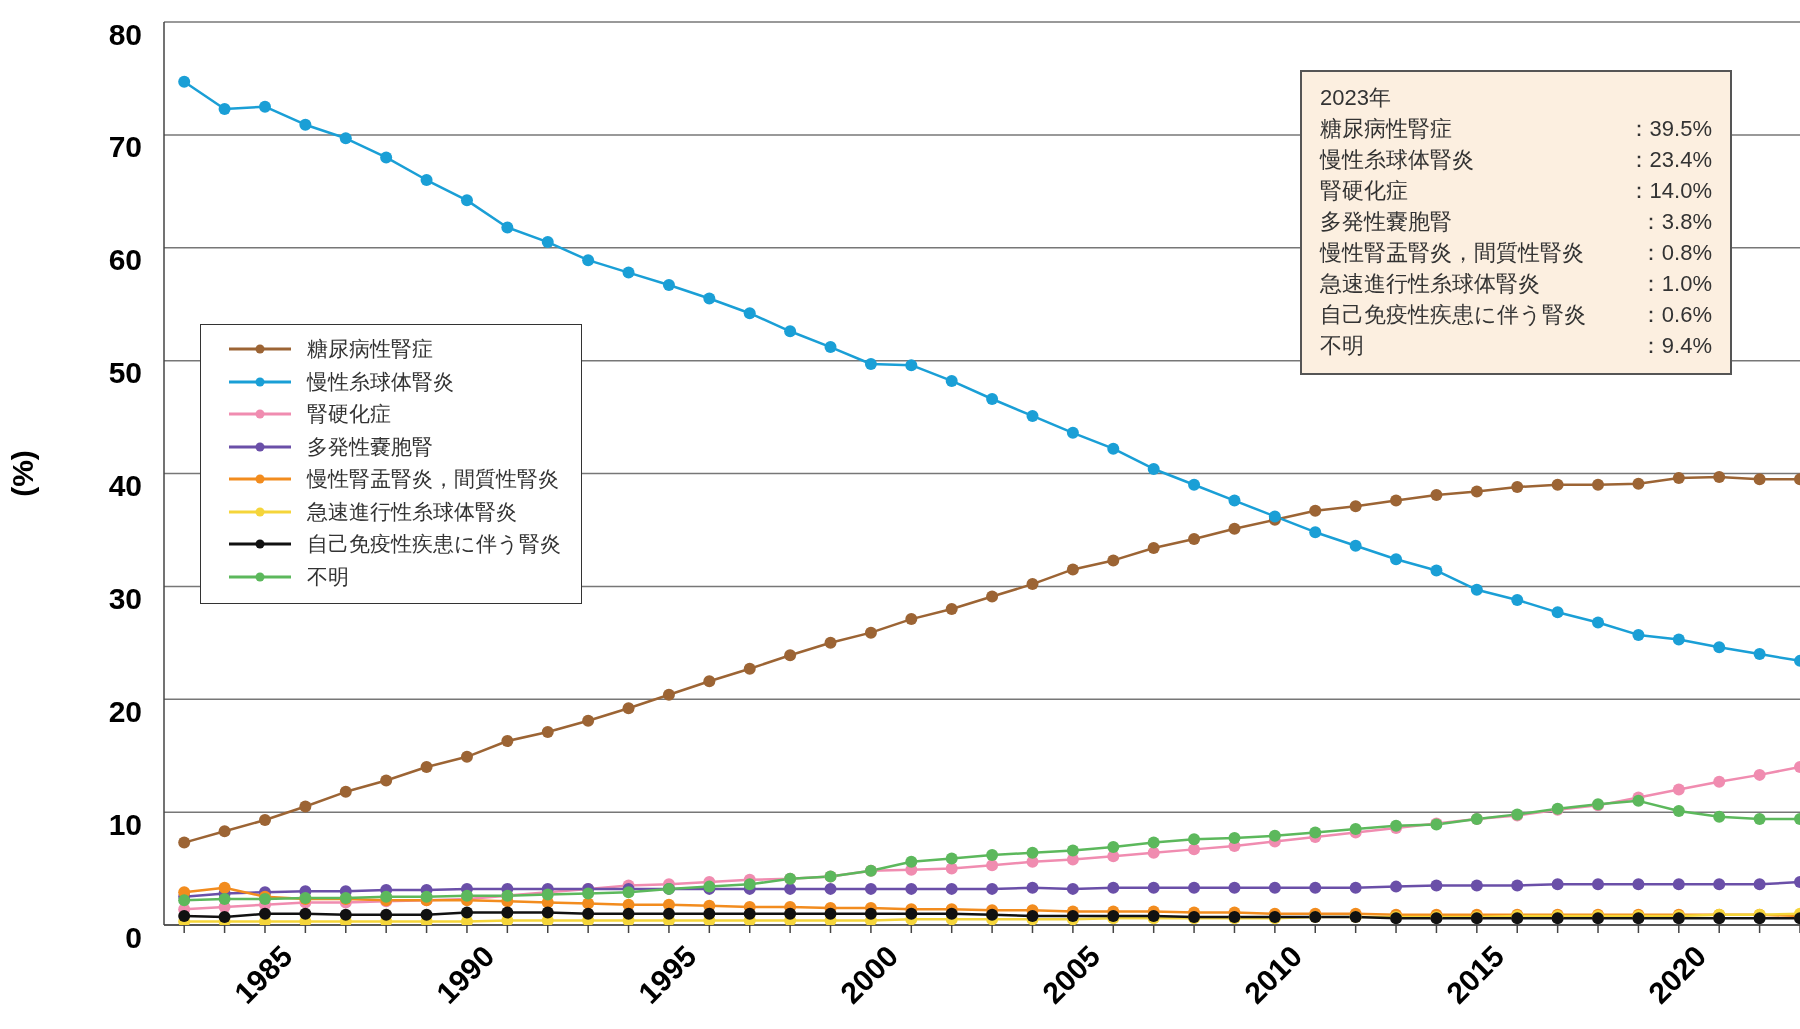 The image size is (1800, 1029). I want to click on y-tick-label: 0, so click(133, 937).